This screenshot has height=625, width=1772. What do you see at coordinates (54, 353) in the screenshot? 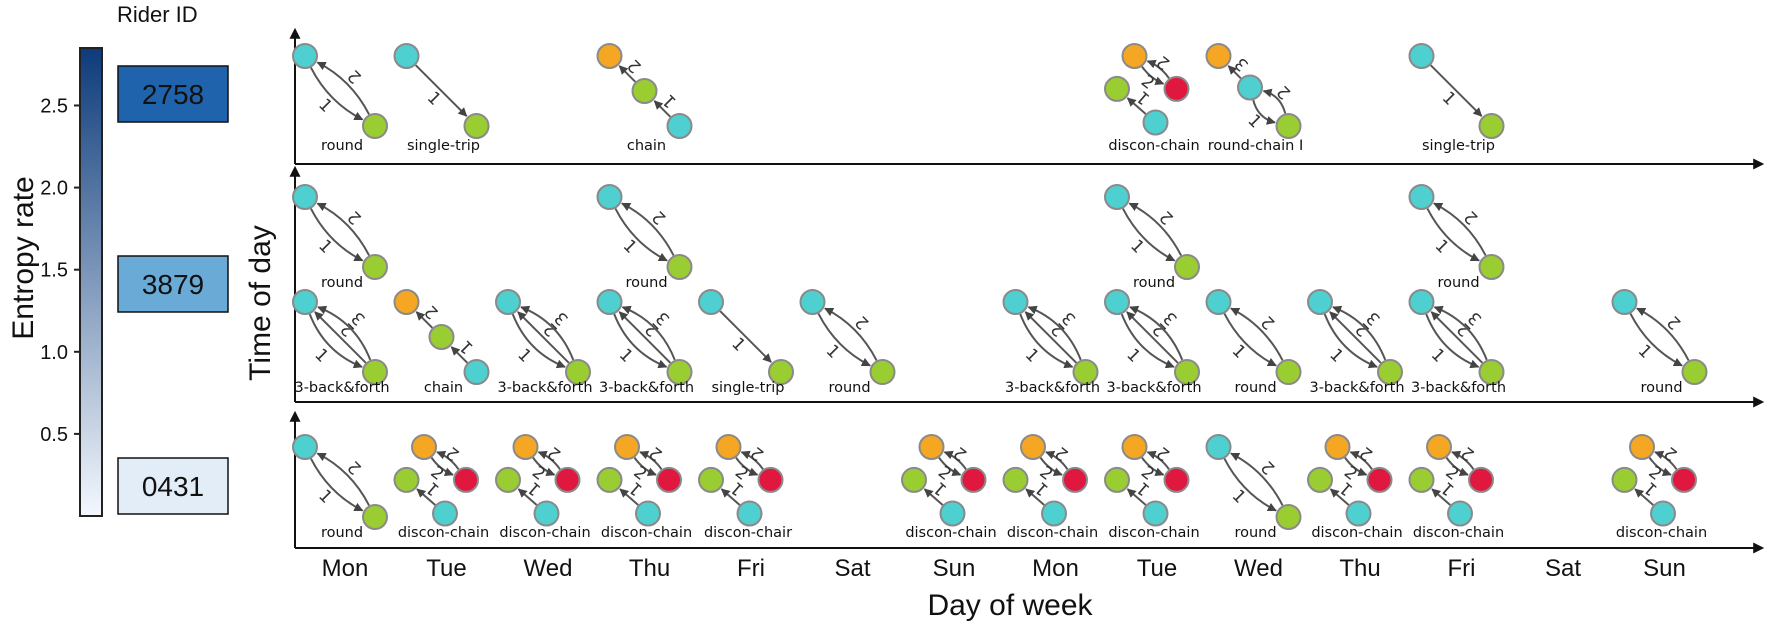
I see `colorbar-tick-label: 1.0` at bounding box center [54, 353].